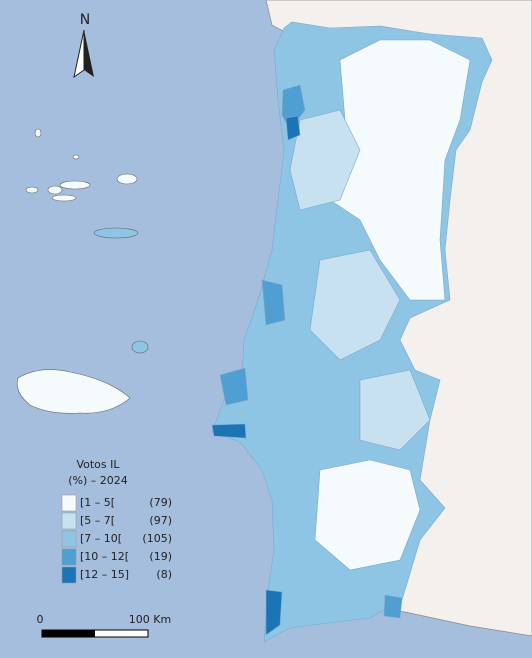  What do you see at coordinates (82, 271) in the screenshot?
I see `islands` at bounding box center [82, 271].